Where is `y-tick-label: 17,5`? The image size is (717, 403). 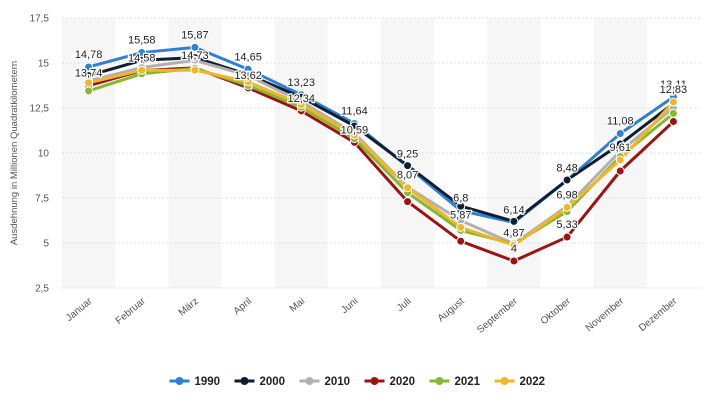 y-tick-label: 17,5 is located at coordinates (40, 19).